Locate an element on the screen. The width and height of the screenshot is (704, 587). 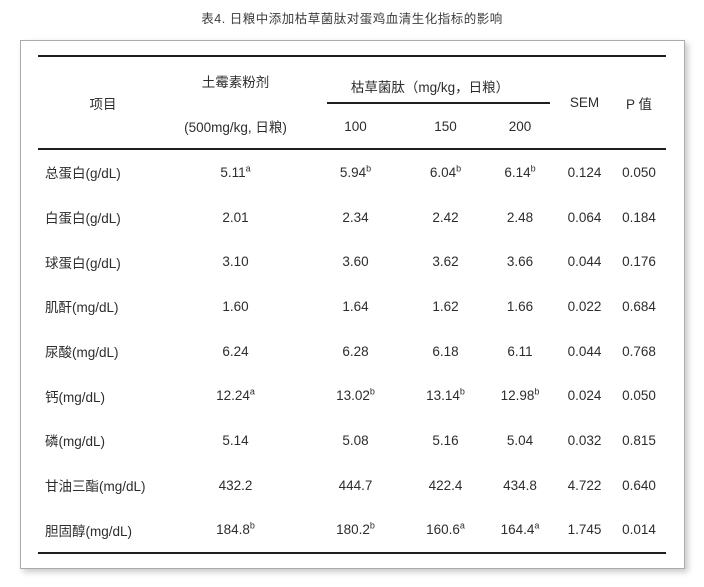
row-label: 钙(mg/dL) is located at coordinates (75, 397).